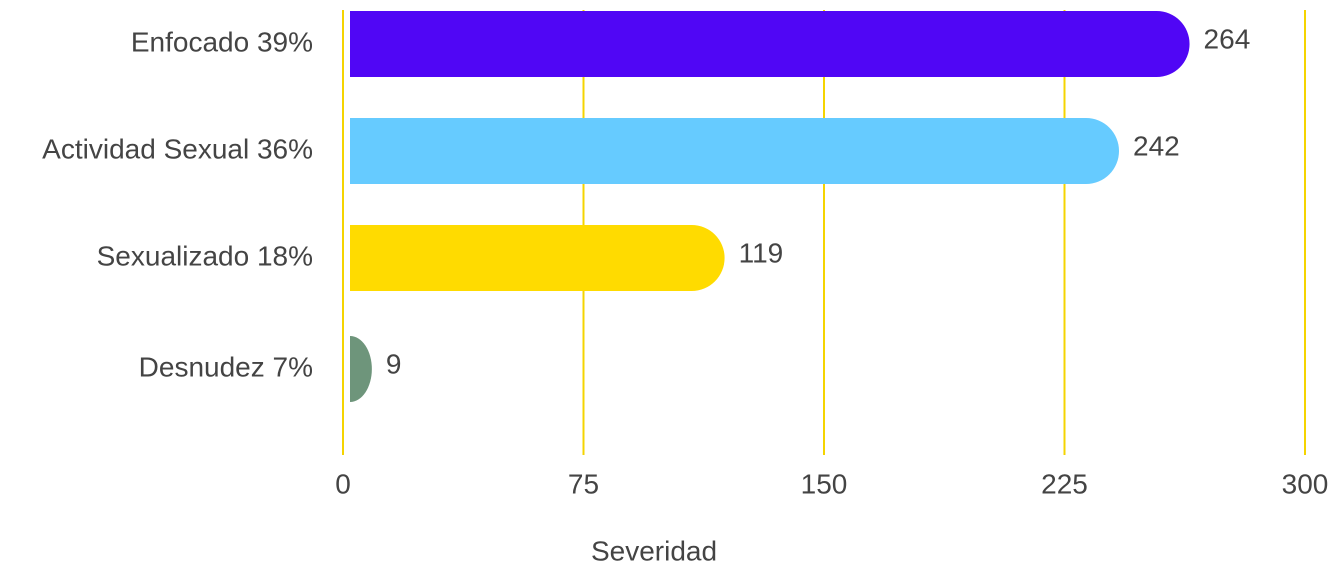  I want to click on value-label: 242, so click(1156, 145).